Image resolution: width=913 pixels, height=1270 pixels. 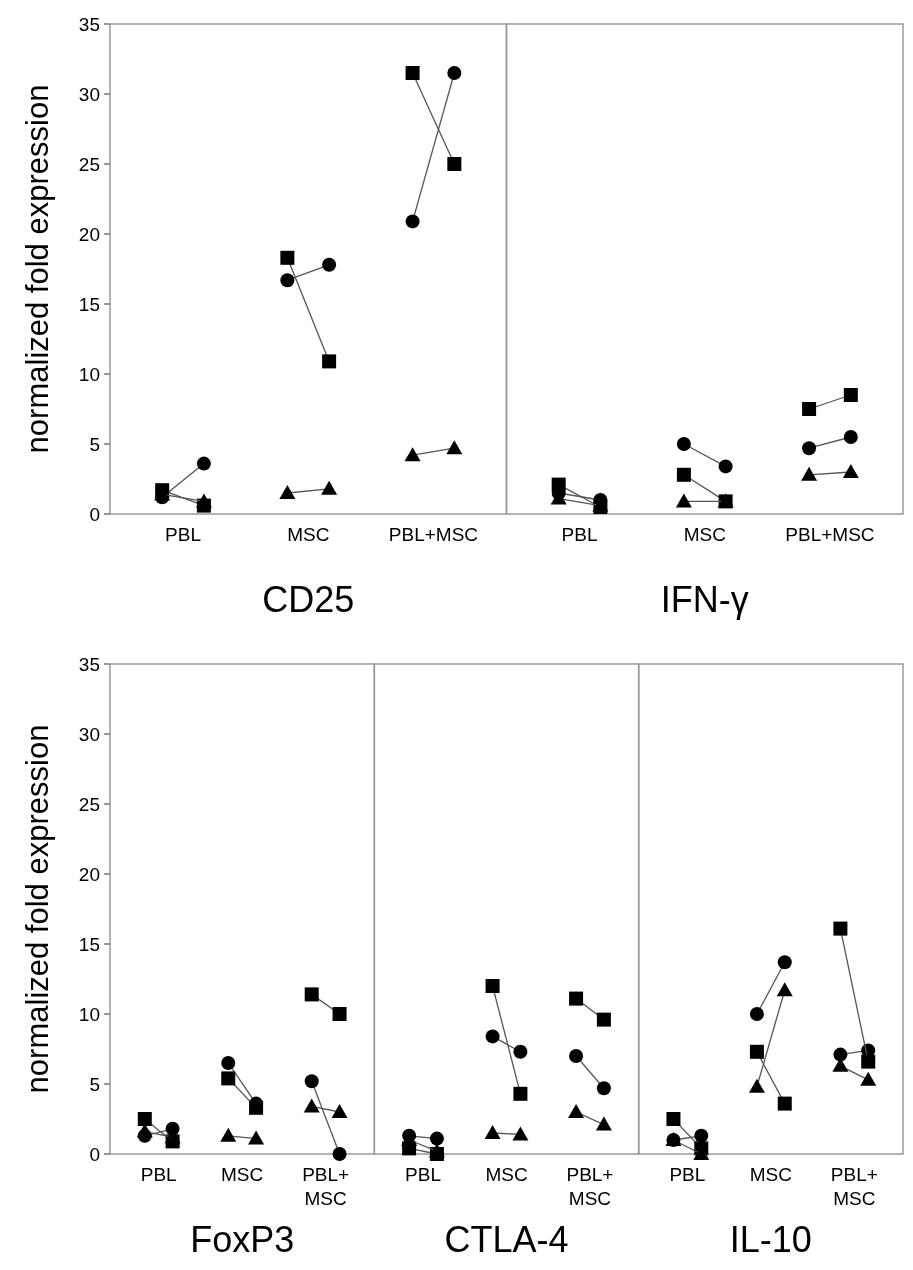 What do you see at coordinates (506, 1239) in the screenshot?
I see `x-axis-title: CTLA-4` at bounding box center [506, 1239].